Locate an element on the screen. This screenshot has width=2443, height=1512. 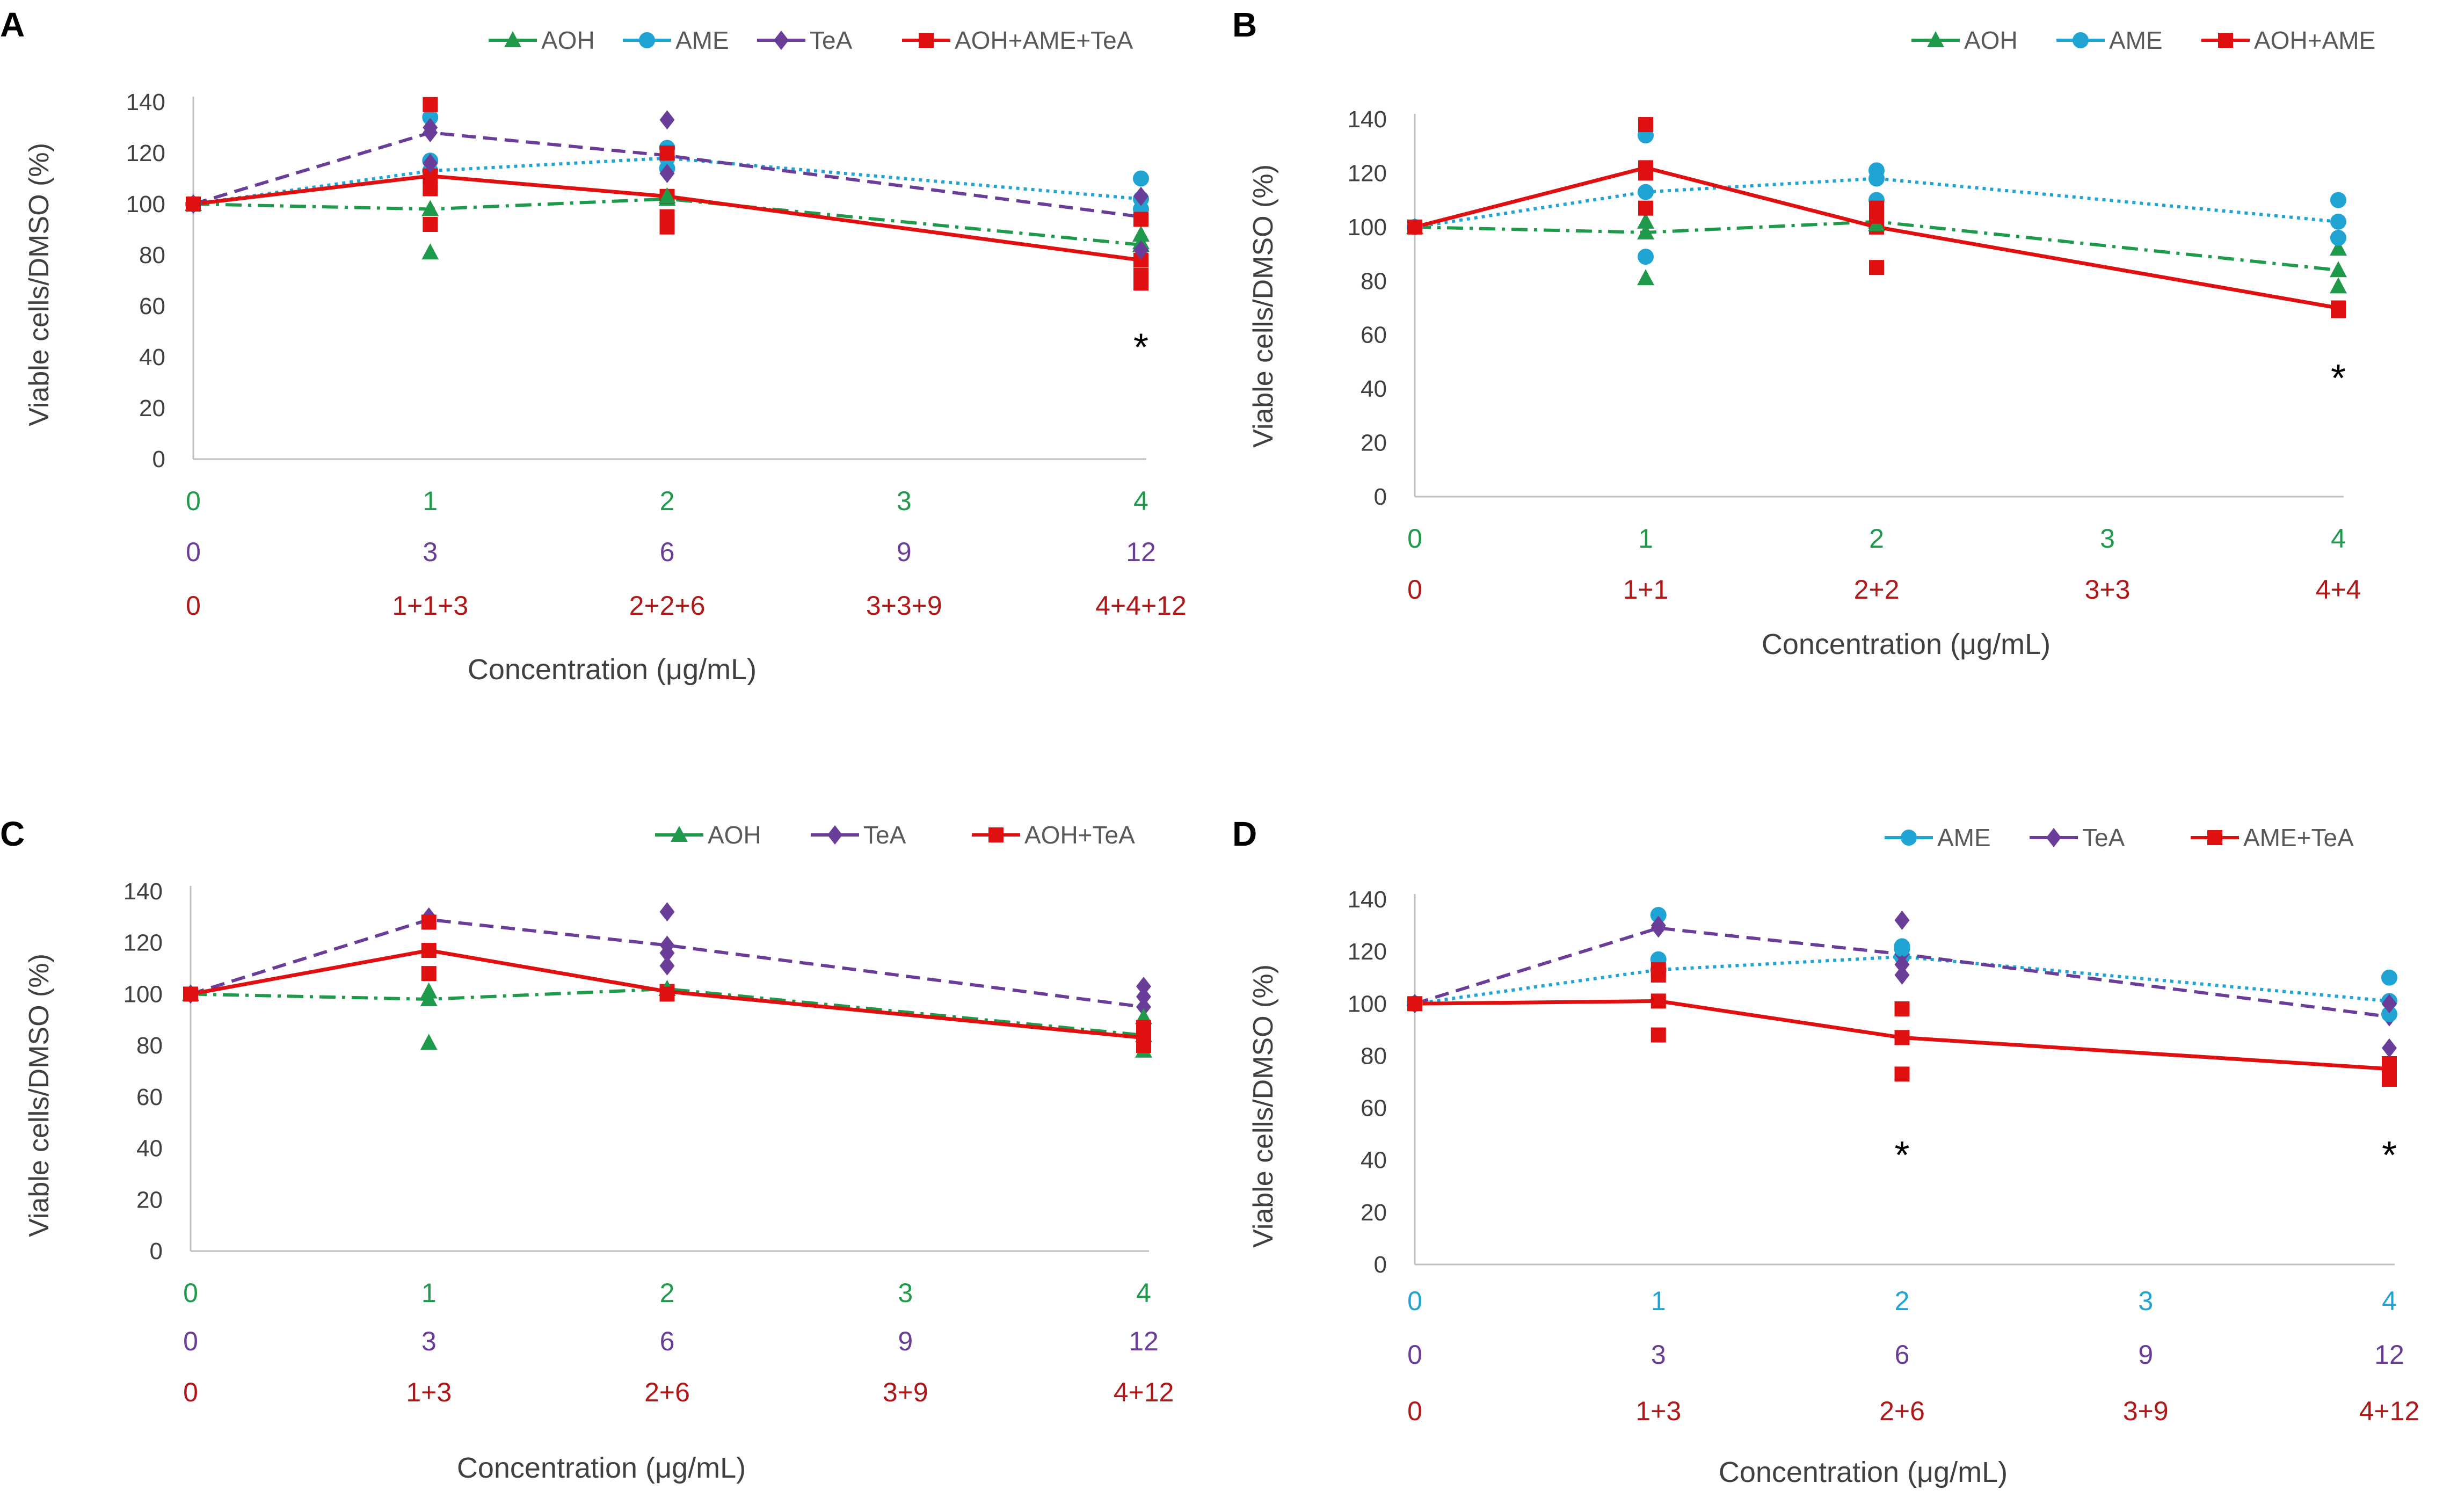
panel-b-replicate-point-aoh-ame is located at coordinates (1877, 216).